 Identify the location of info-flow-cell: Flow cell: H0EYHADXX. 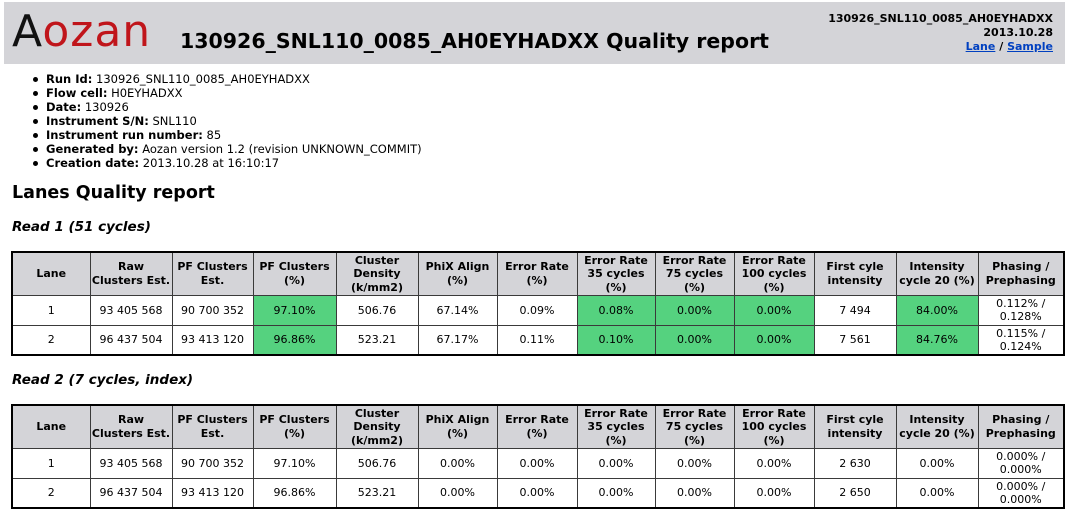
(226, 93).